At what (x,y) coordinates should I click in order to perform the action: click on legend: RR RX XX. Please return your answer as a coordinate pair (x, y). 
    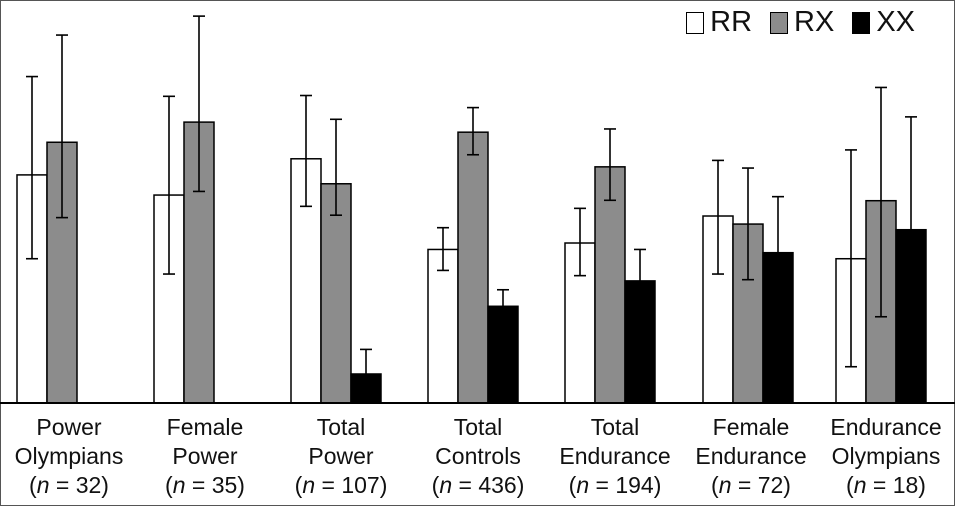
    Looking at the image, I should click on (791, 22).